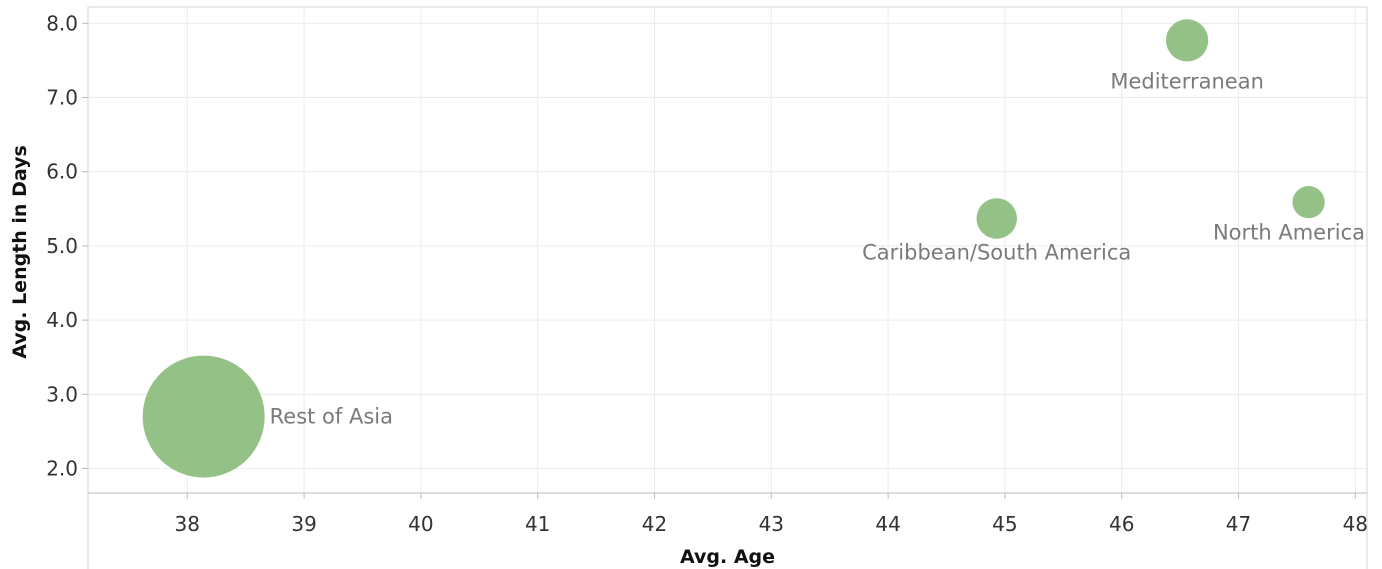 This screenshot has width=1382, height=569. I want to click on x-tick-label: 44, so click(887, 524).